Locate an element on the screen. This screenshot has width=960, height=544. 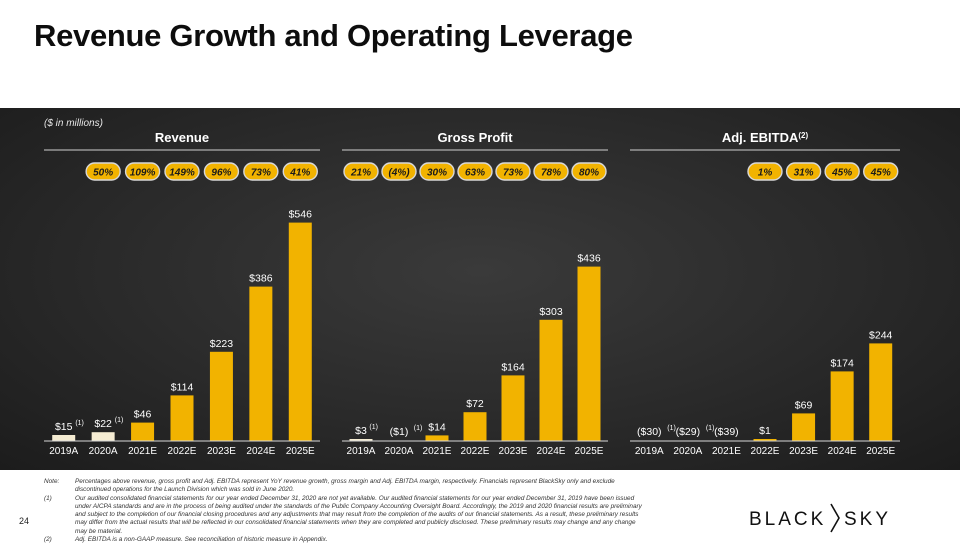
growth-pill-label: 63% is located at coordinates (475, 173).